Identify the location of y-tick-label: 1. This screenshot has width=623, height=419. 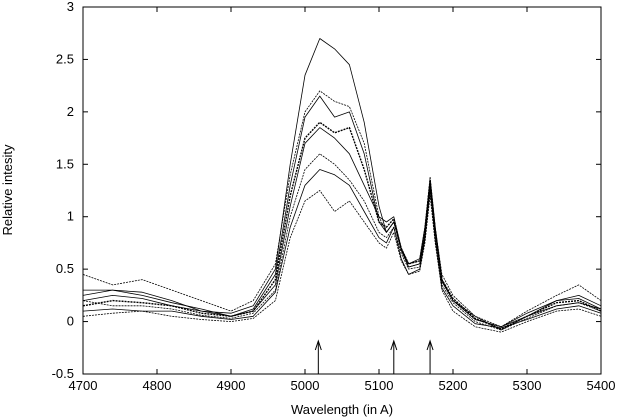
(70, 216).